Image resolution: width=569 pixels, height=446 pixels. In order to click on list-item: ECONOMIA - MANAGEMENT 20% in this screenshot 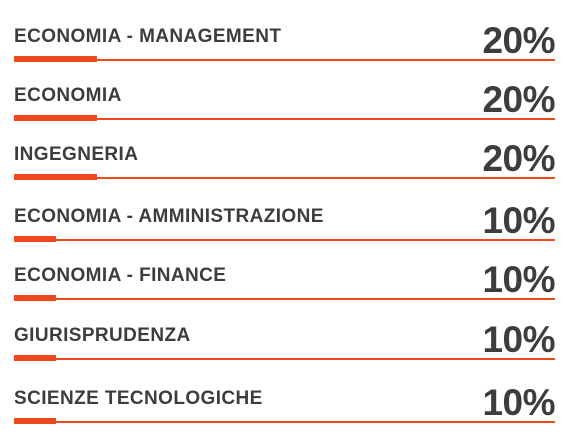, I will do `click(284, 44)`.